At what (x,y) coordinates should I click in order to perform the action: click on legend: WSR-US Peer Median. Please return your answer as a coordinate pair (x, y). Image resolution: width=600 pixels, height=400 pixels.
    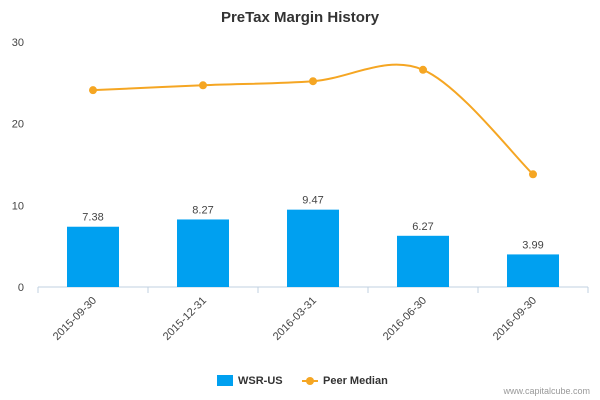
    Looking at the image, I should click on (302, 381).